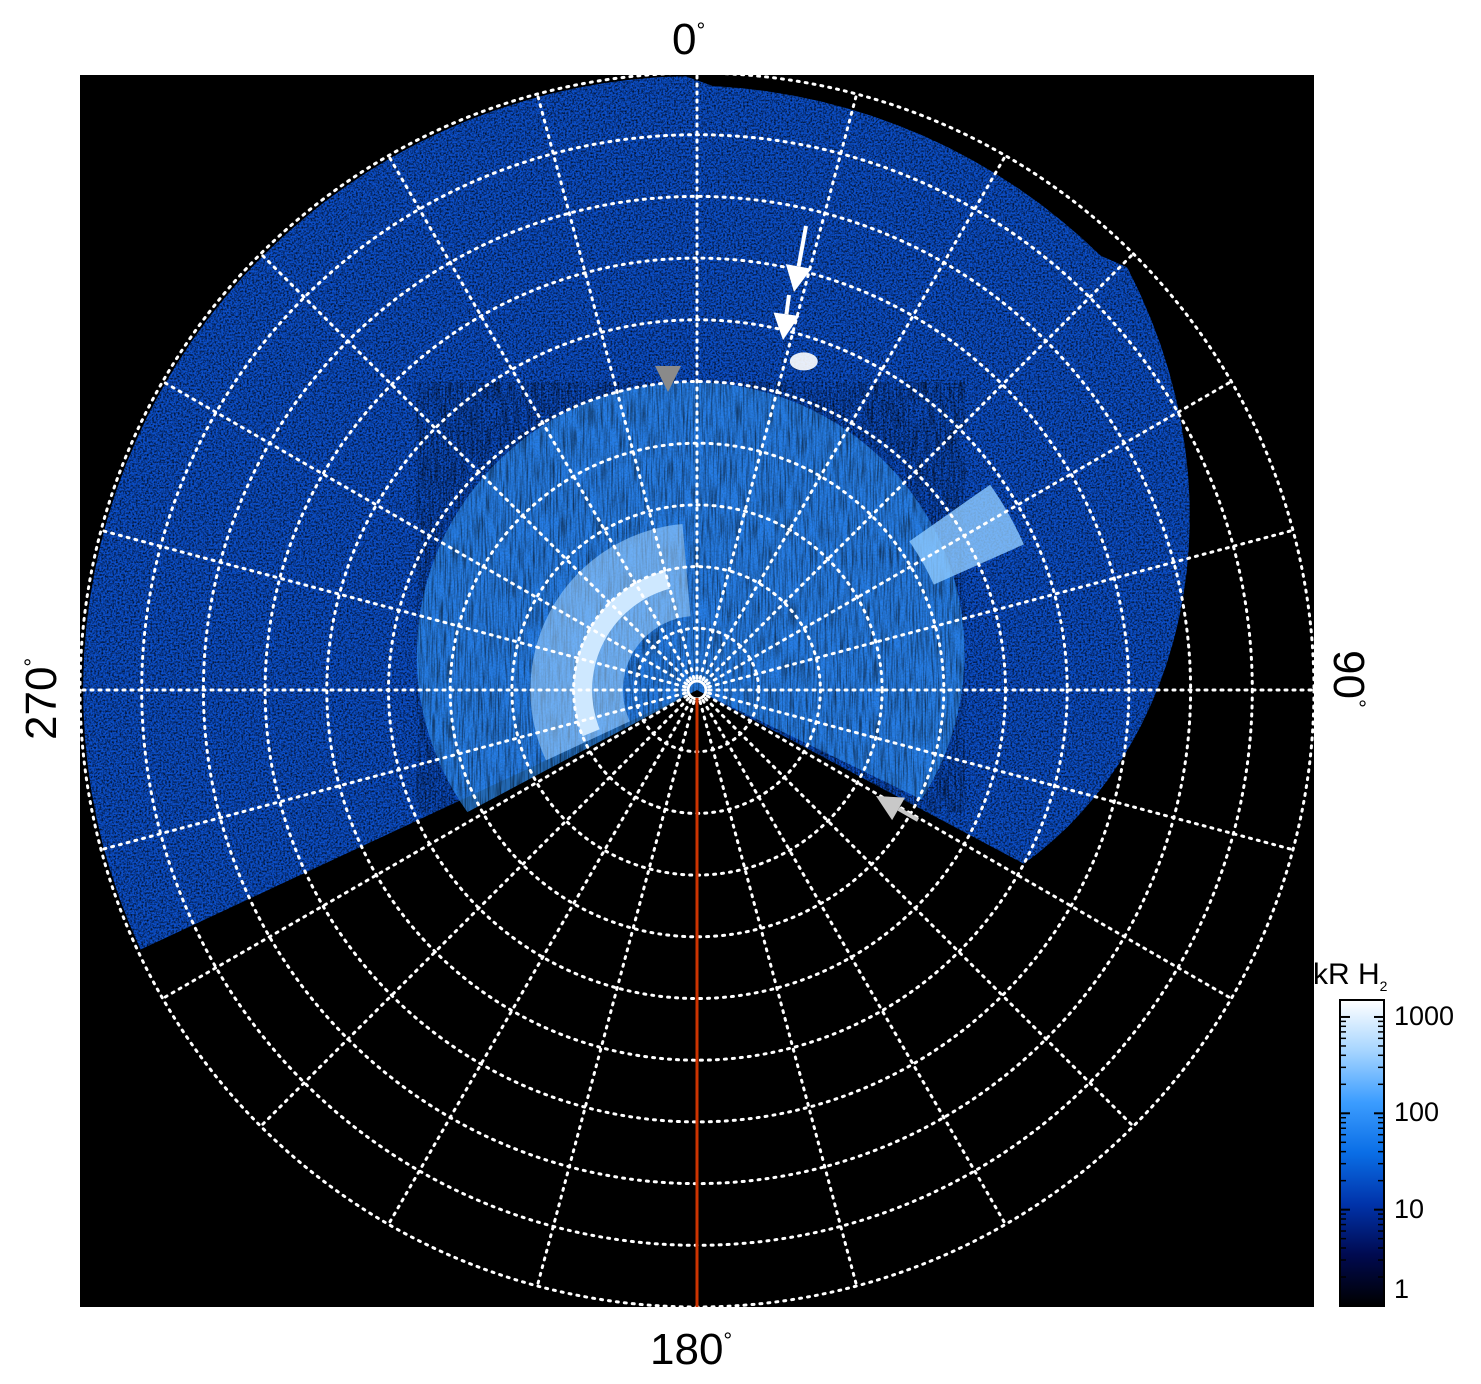  I want to click on colorbar, so click(1362, 1153).